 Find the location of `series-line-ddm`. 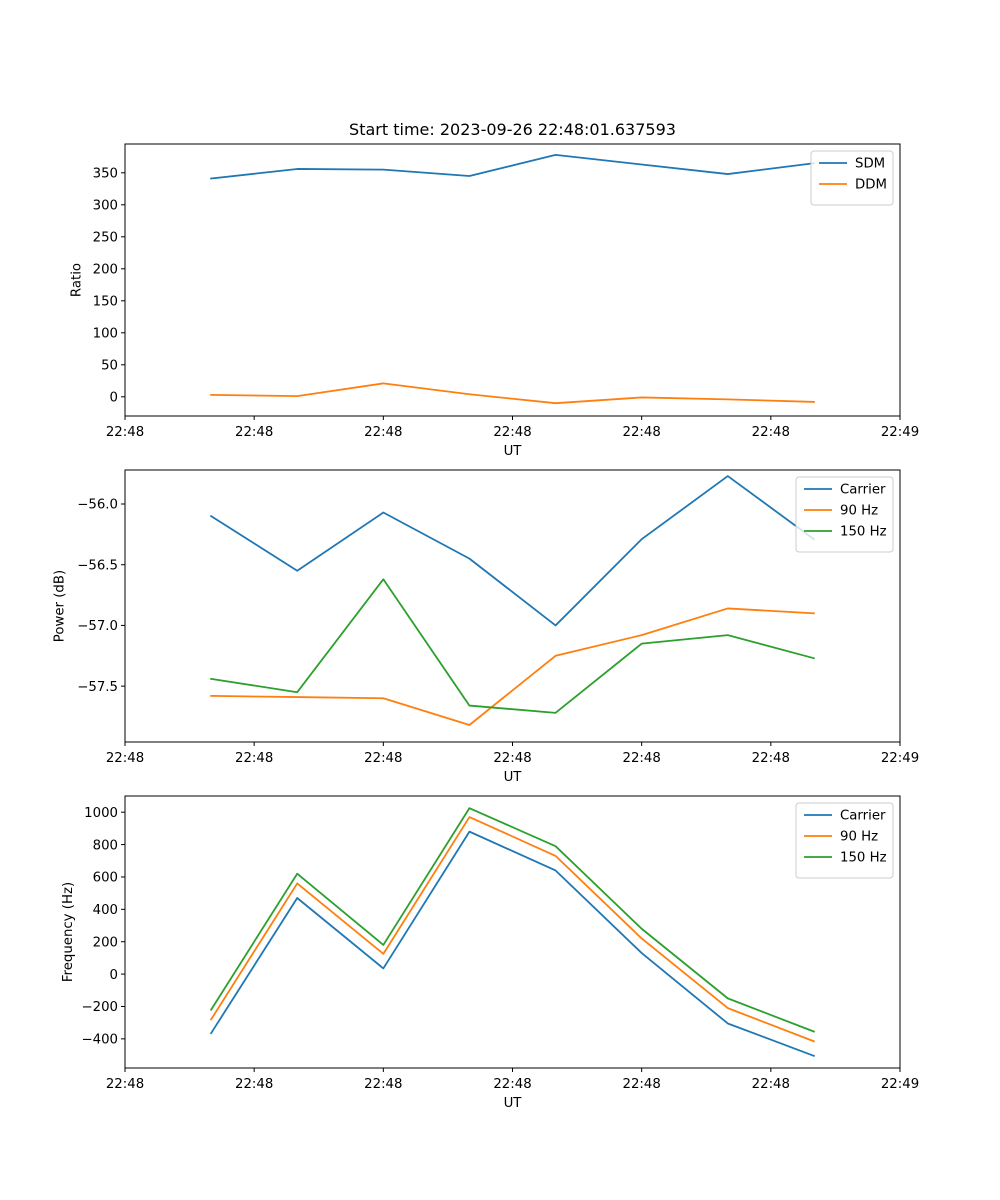

series-line-ddm is located at coordinates (512, 393).